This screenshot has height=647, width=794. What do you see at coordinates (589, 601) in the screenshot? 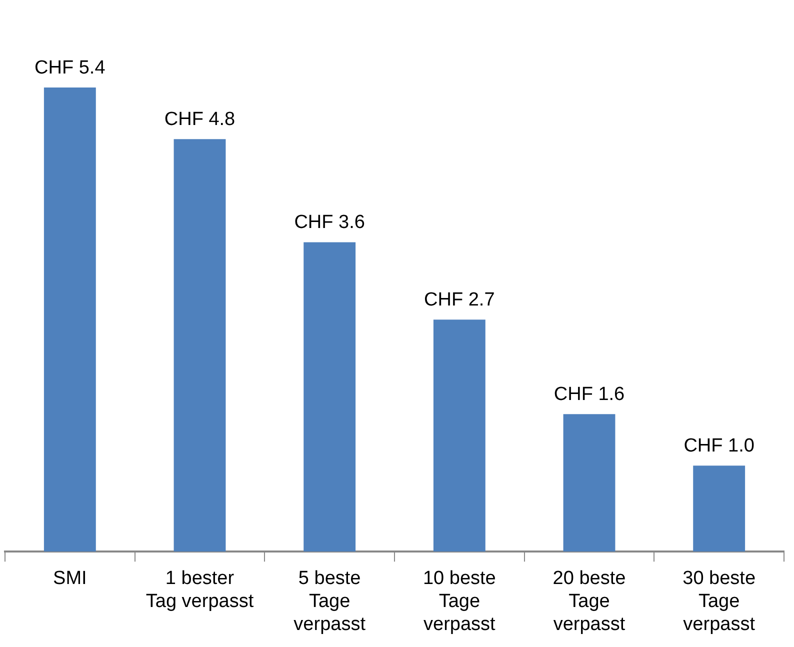
I see `x-tick-label: 20 beste Tage verpasst` at bounding box center [589, 601].